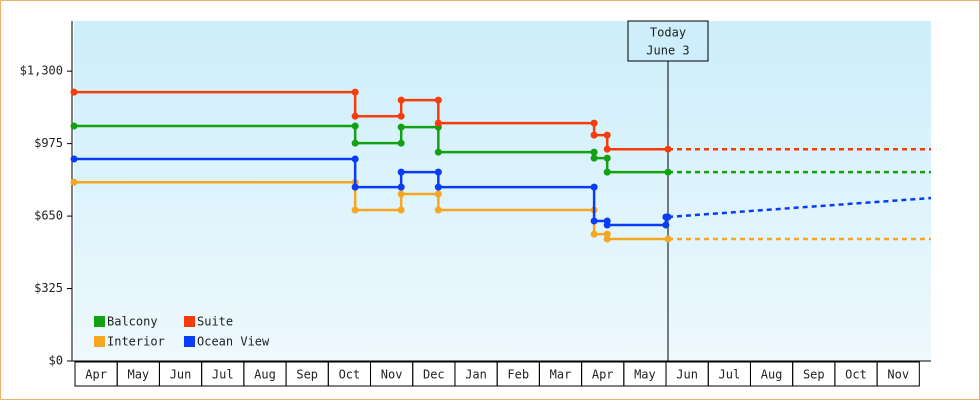  I want to click on today-box, so click(668, 41).